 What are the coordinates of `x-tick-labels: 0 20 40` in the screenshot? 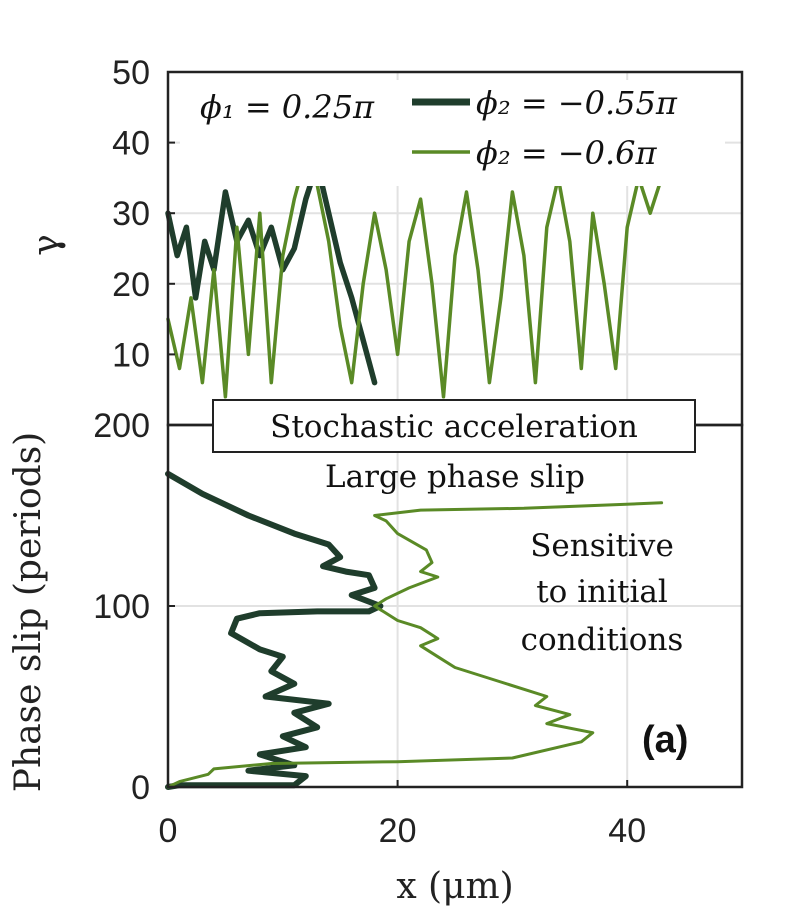 It's located at (402, 815).